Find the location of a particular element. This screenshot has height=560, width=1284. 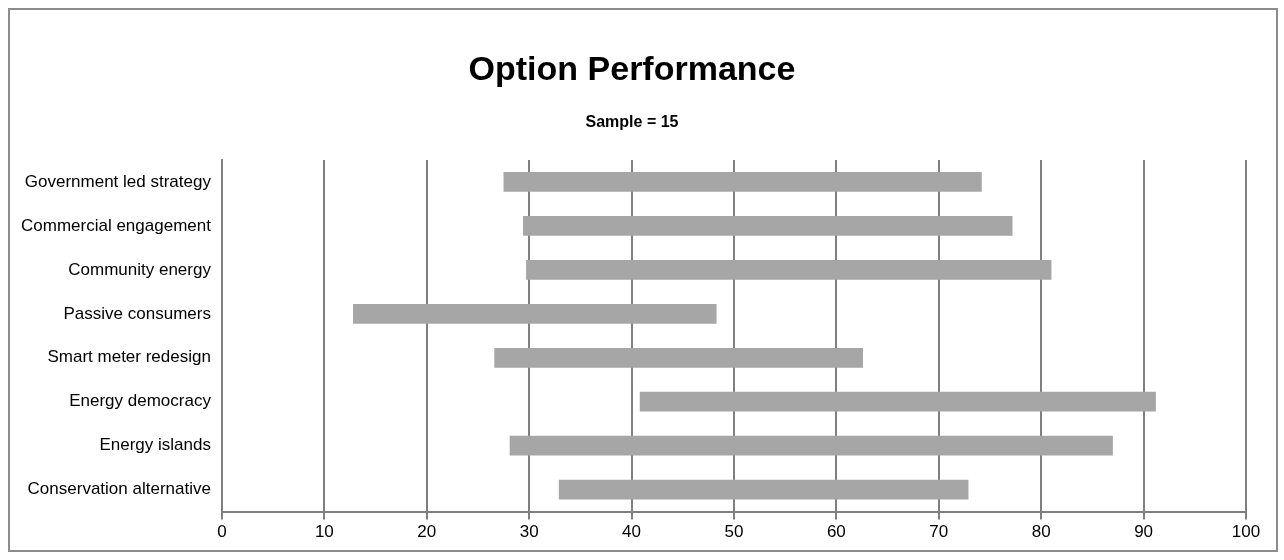

x-tick-label: 70 is located at coordinates (939, 532).